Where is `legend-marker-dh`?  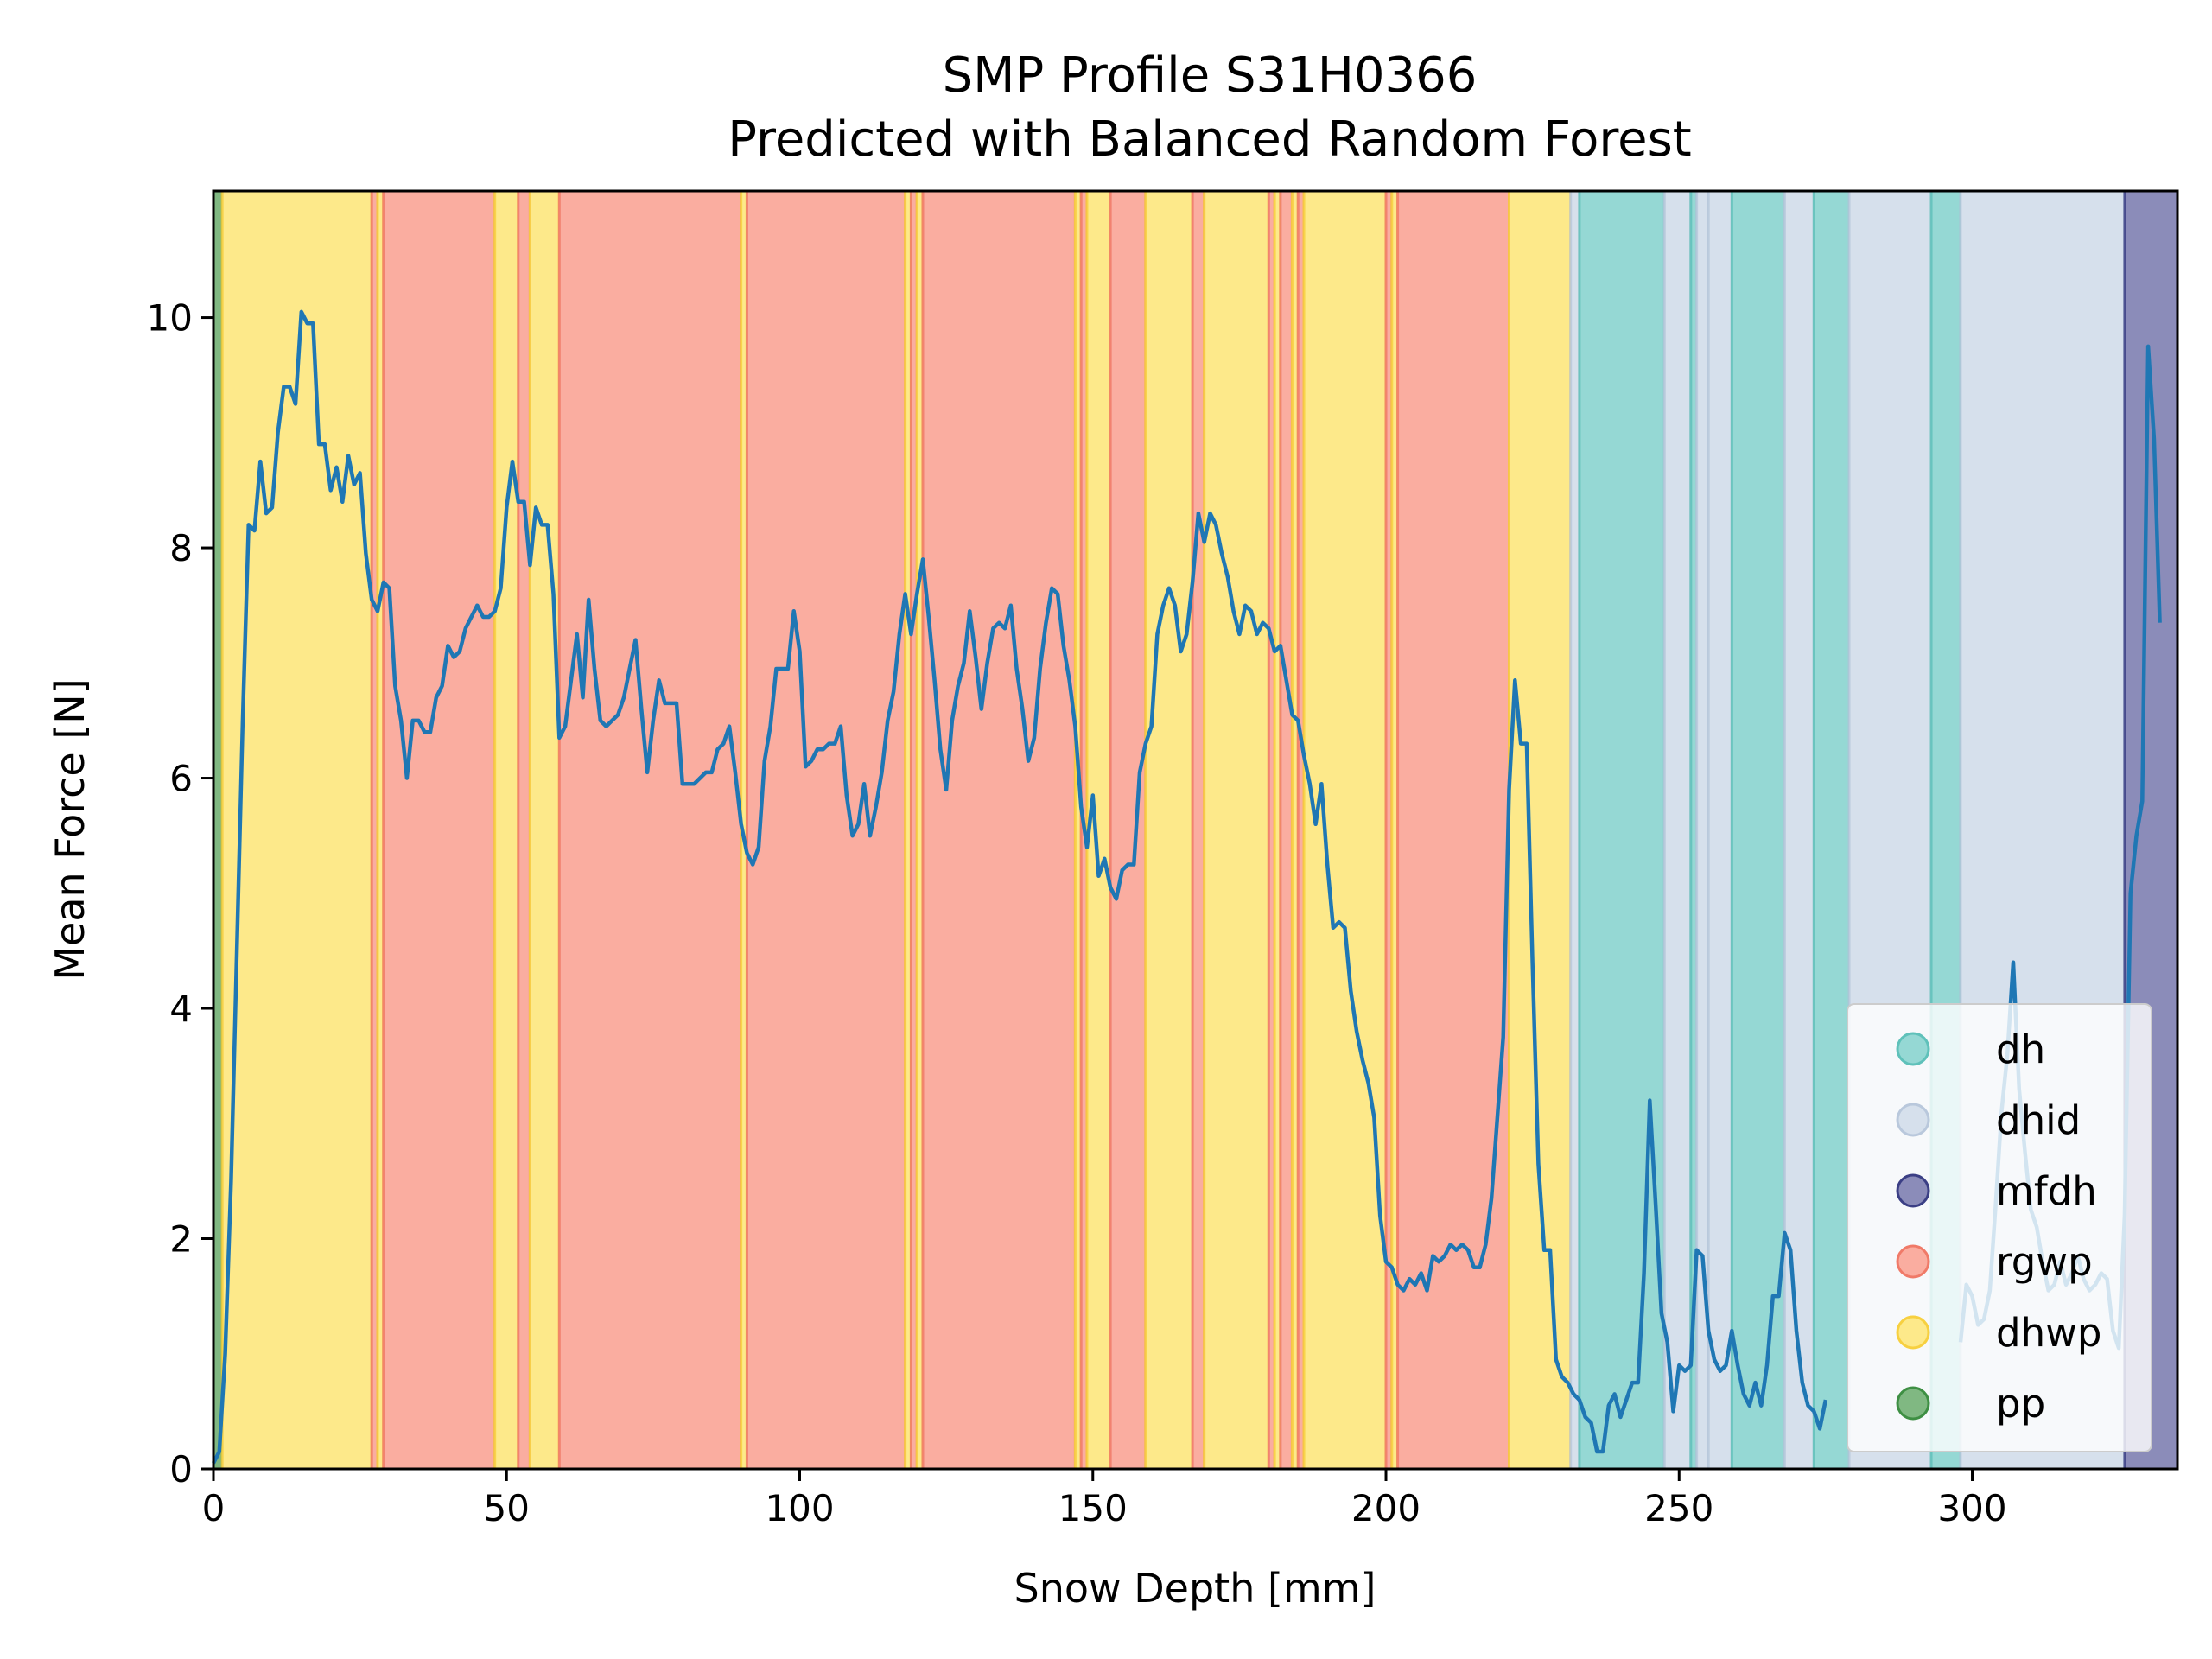 legend-marker-dh is located at coordinates (1913, 1049).